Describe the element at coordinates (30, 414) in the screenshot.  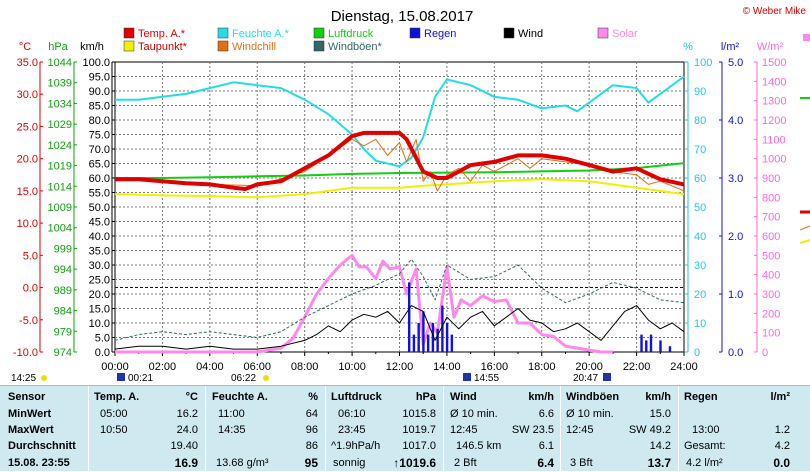
I see `stats-min-label: MinWert` at that location.